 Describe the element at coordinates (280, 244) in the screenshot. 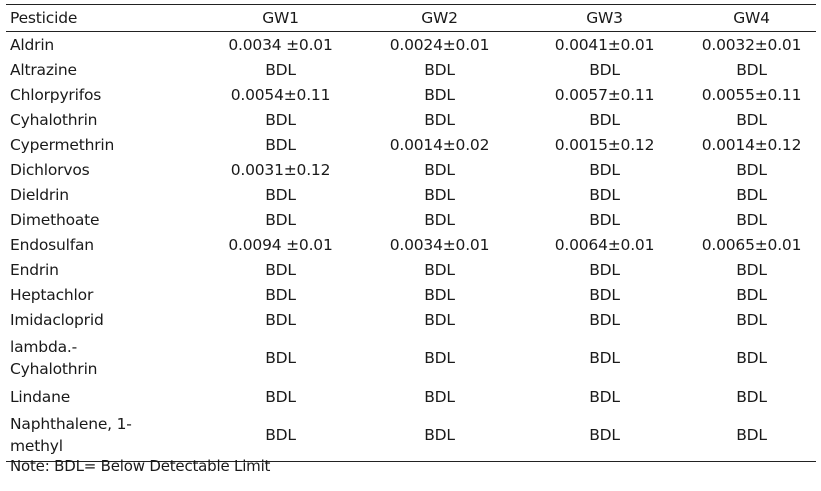

I see `gw1-value-cell: 0.0094 ±0.01` at that location.